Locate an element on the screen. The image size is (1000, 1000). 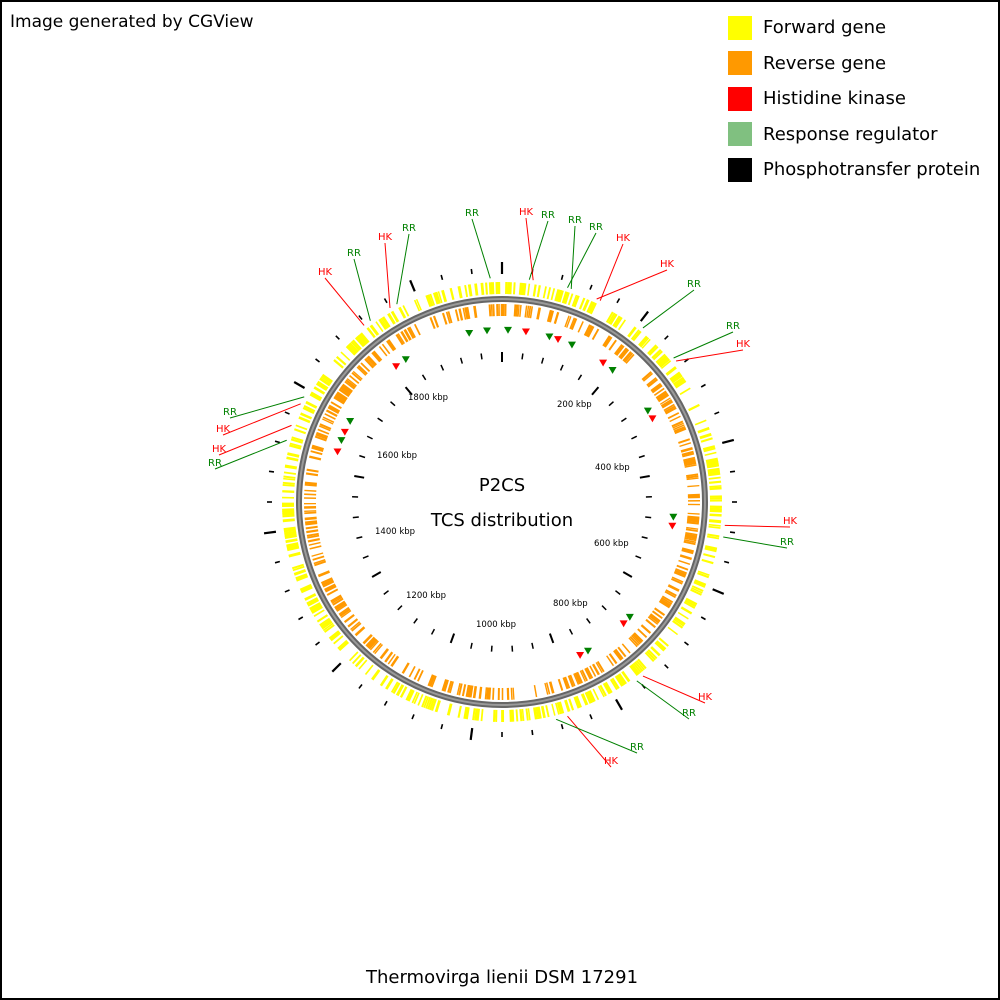
inner-tick-ring is located at coordinates (502, 502).